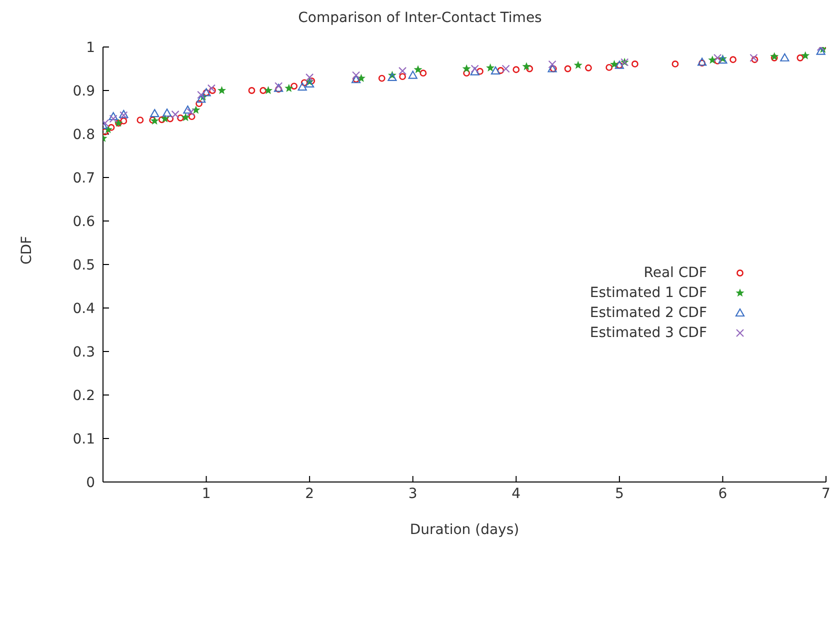 The width and height of the screenshot is (832, 627). Describe the element at coordinates (83, 396) in the screenshot. I see `y-tick-label: 0.2` at that location.